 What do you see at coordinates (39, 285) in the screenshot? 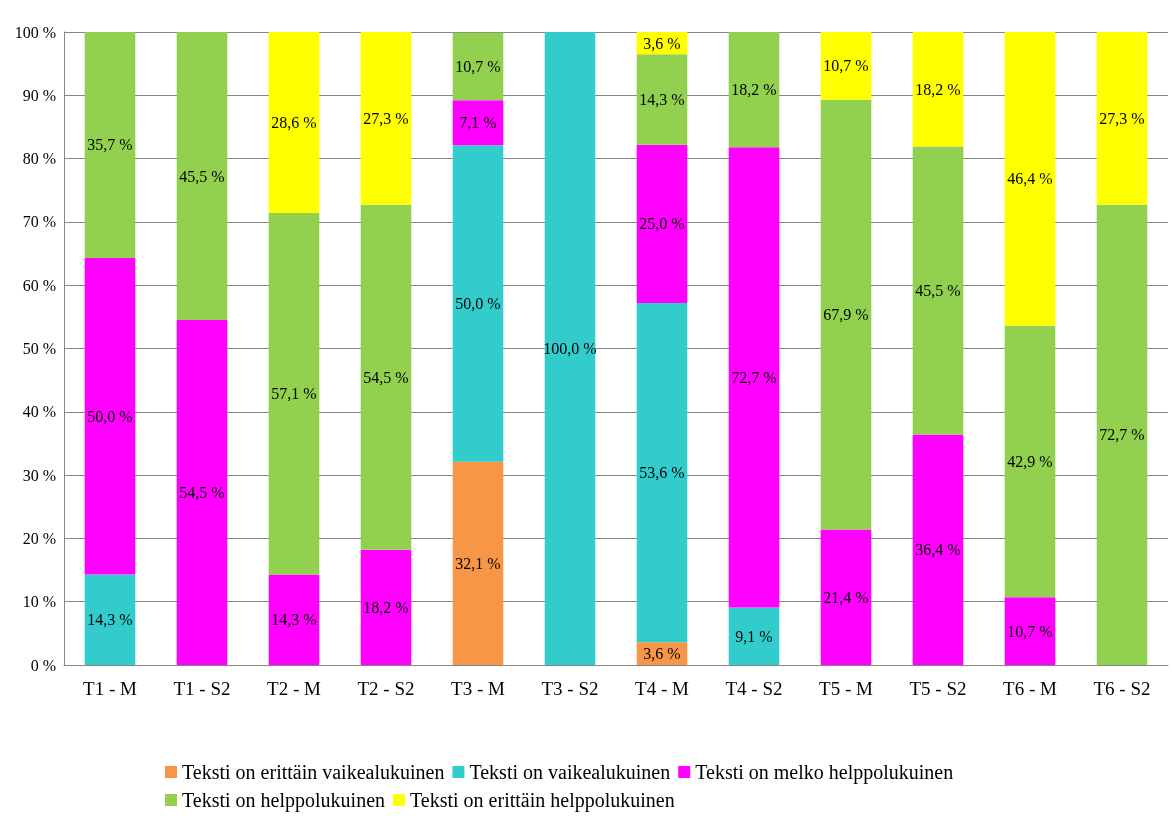
I see `y-tick-label: 60 %` at bounding box center [39, 285].